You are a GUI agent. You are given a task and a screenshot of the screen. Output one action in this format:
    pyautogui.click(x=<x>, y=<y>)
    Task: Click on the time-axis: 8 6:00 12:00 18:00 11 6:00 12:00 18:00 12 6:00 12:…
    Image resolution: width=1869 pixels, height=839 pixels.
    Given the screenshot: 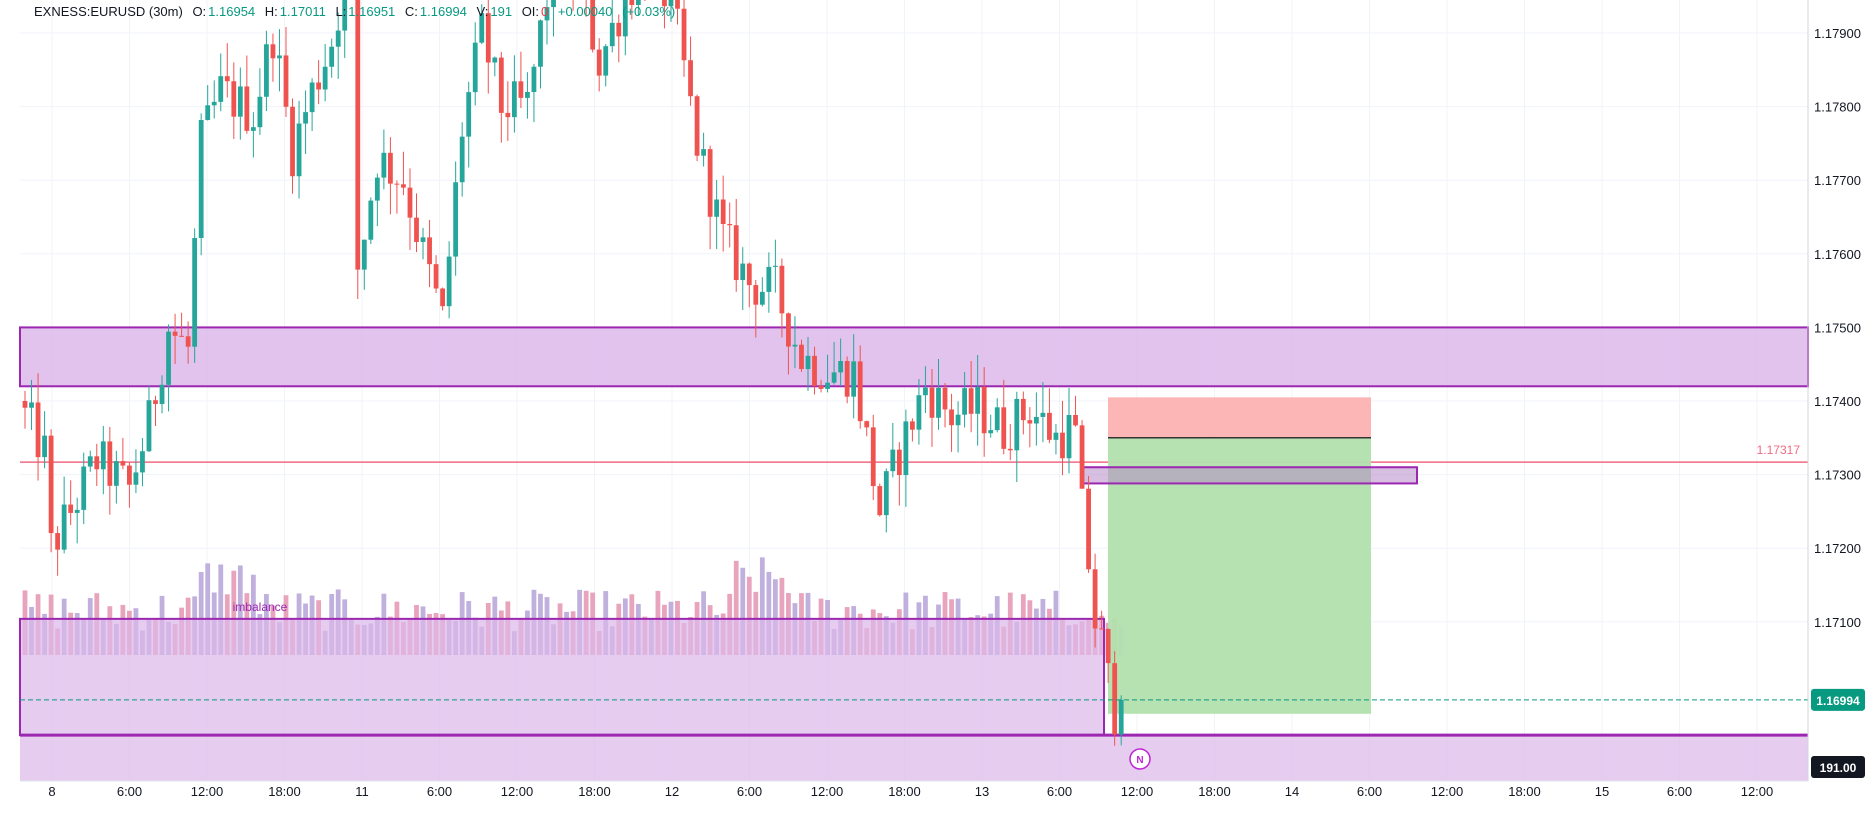 What is the action you would take?
    pyautogui.click(x=914, y=789)
    